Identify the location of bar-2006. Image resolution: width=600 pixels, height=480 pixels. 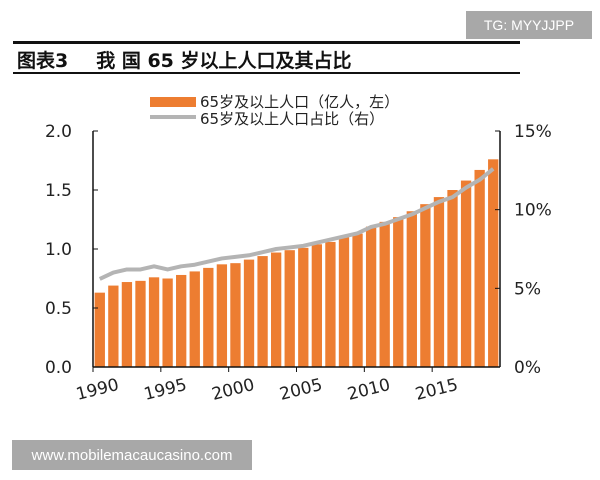
(317, 305).